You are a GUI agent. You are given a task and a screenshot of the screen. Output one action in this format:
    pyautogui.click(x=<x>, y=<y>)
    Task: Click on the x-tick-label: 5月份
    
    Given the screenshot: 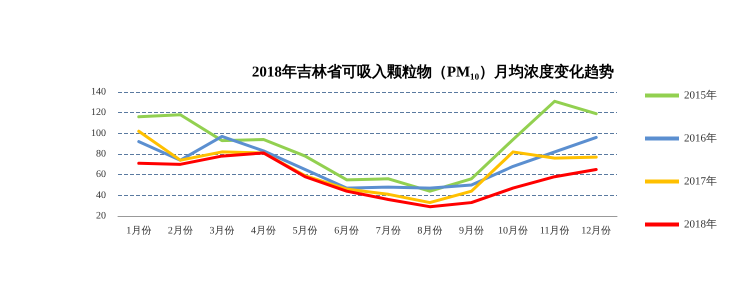 What is the action you would take?
    pyautogui.click(x=305, y=231)
    